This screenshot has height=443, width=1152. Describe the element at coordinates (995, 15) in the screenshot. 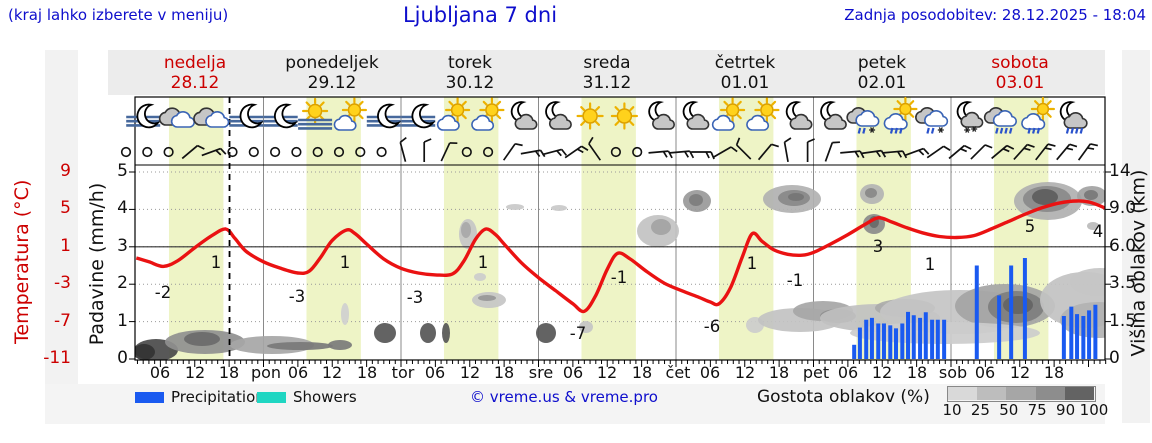

I see `last-update: Zadnja posodobitev: 28.12.2025 - 18:04` at that location.